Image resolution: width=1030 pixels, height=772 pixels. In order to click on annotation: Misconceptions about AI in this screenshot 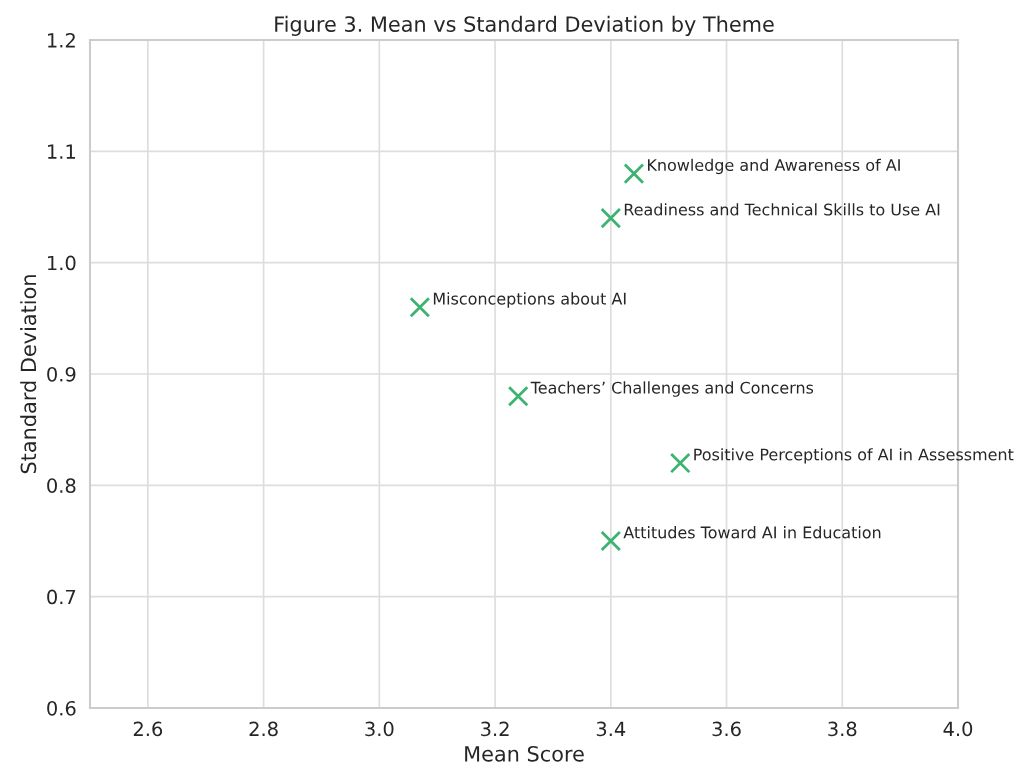, I will do `click(529, 300)`.